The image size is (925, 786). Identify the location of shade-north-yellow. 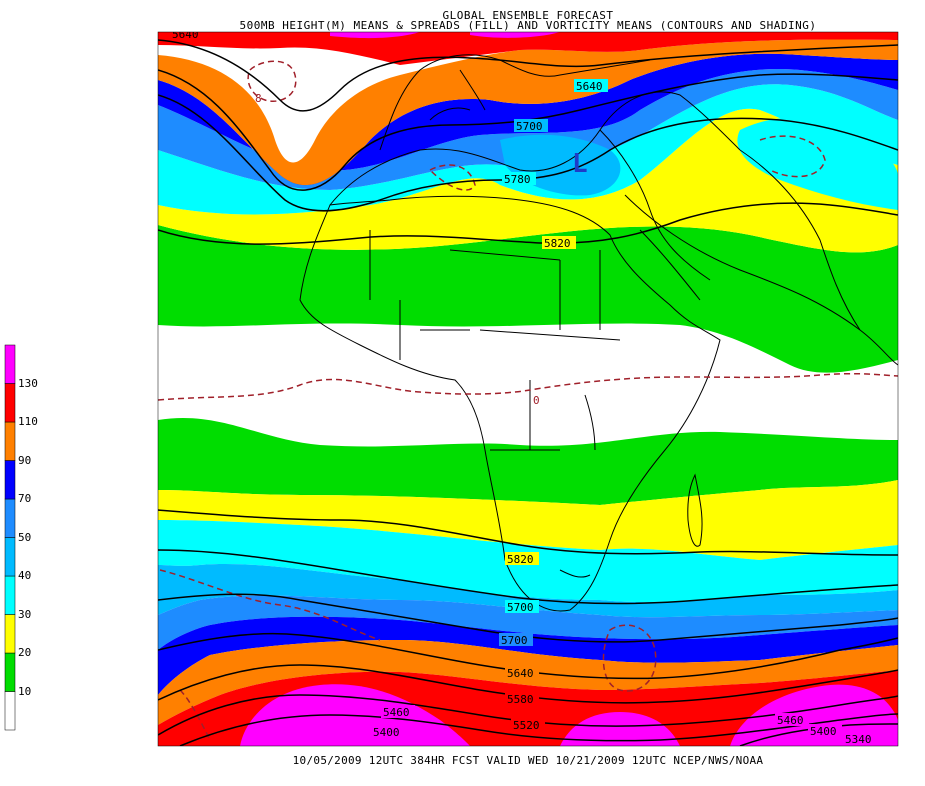
(528, 180).